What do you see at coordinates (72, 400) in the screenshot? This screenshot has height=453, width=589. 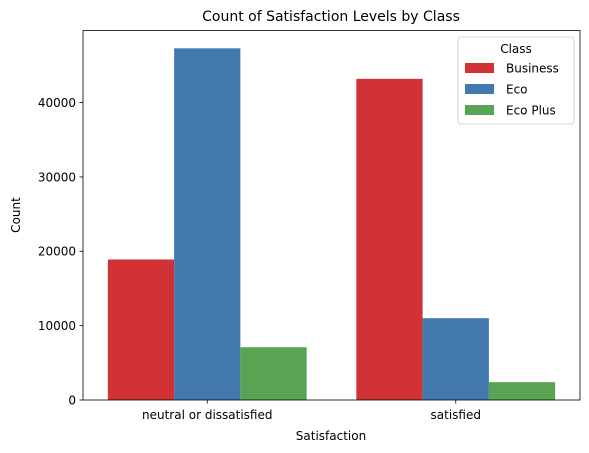 I see `y-tick-label: 0` at bounding box center [72, 400].